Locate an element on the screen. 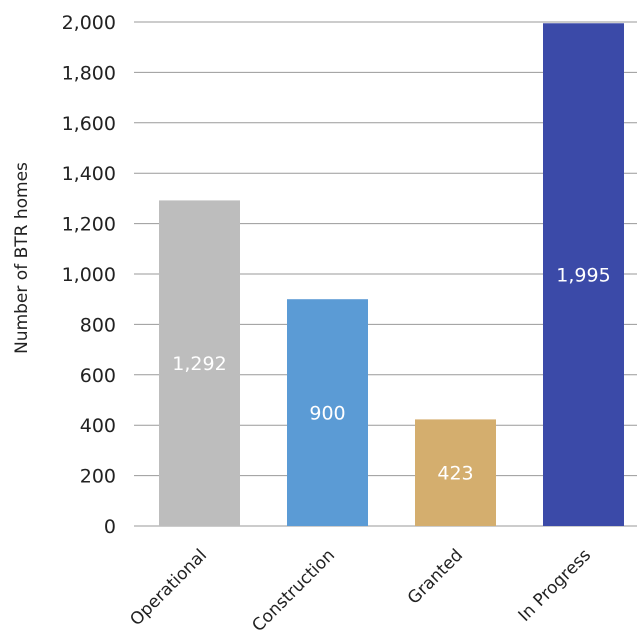  bar-operational is located at coordinates (199, 363).